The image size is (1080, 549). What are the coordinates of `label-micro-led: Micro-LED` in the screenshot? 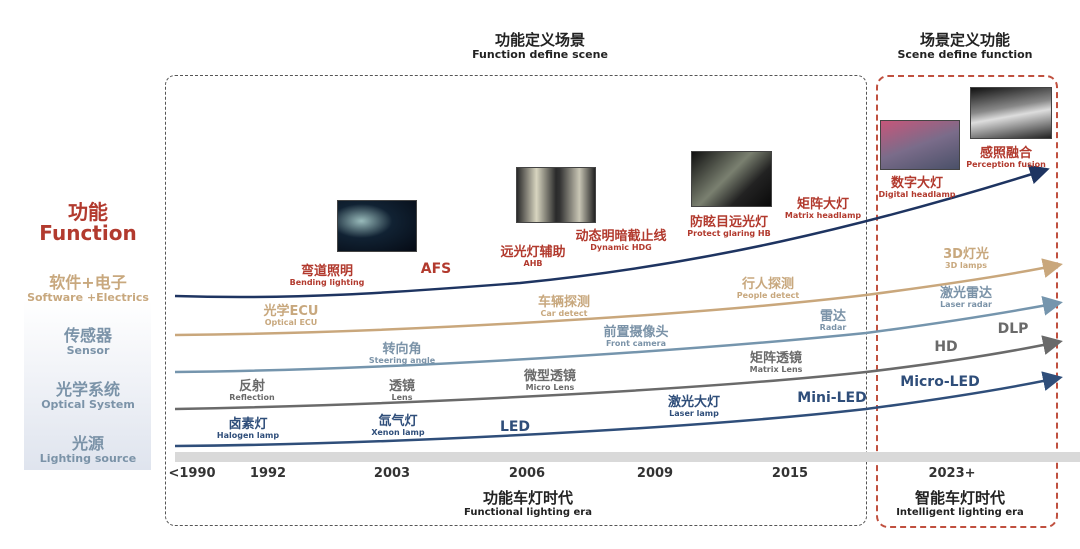 It's located at (940, 382).